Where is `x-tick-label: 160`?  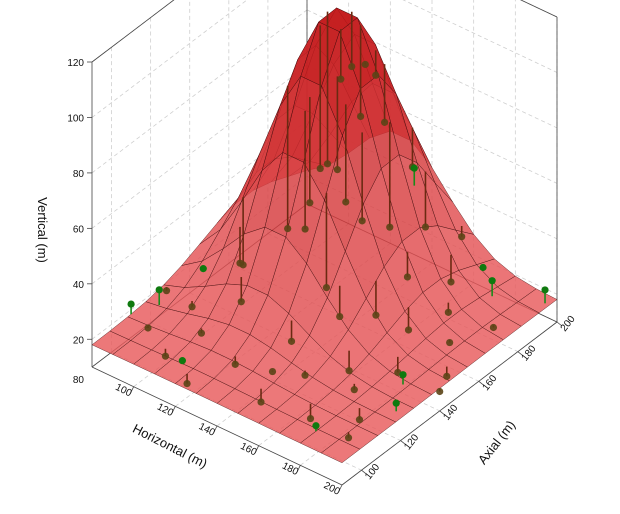 x-tick-label: 160 is located at coordinates (248, 450).